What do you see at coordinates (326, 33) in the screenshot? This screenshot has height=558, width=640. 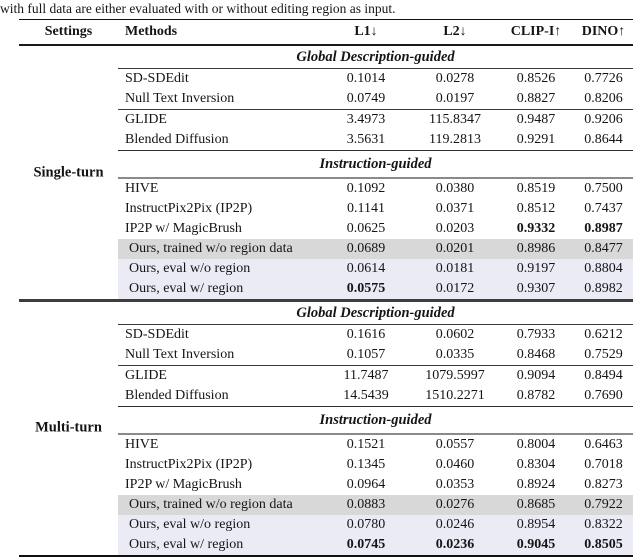 I see `table-header-row: Settings Methods L1↓ L2↓ CLIP-I↑ DINO↑` at bounding box center [326, 33].